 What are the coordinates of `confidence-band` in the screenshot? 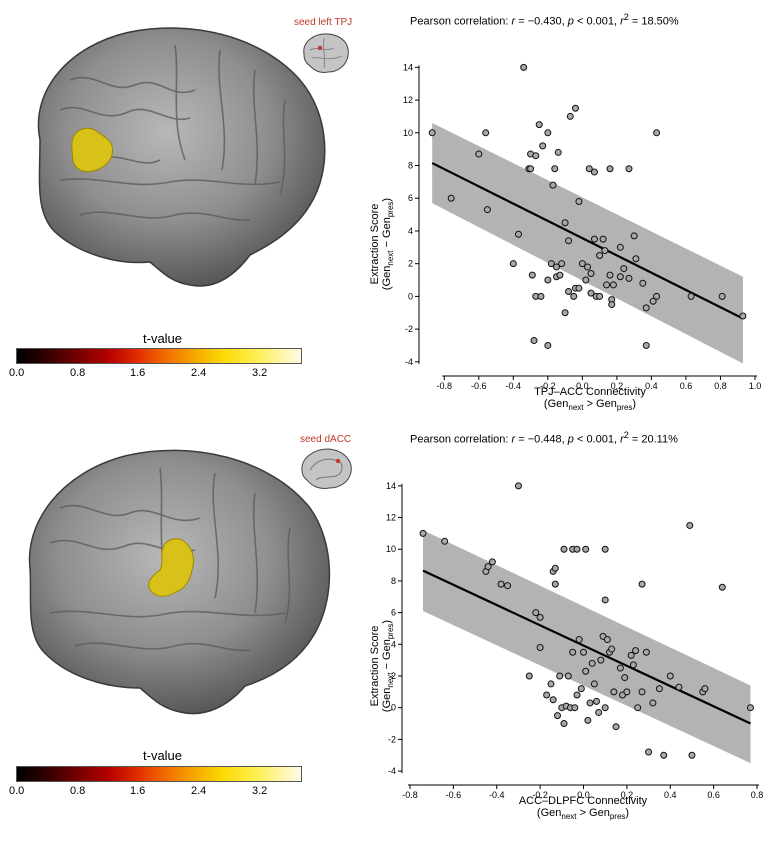 It's located at (587, 243).